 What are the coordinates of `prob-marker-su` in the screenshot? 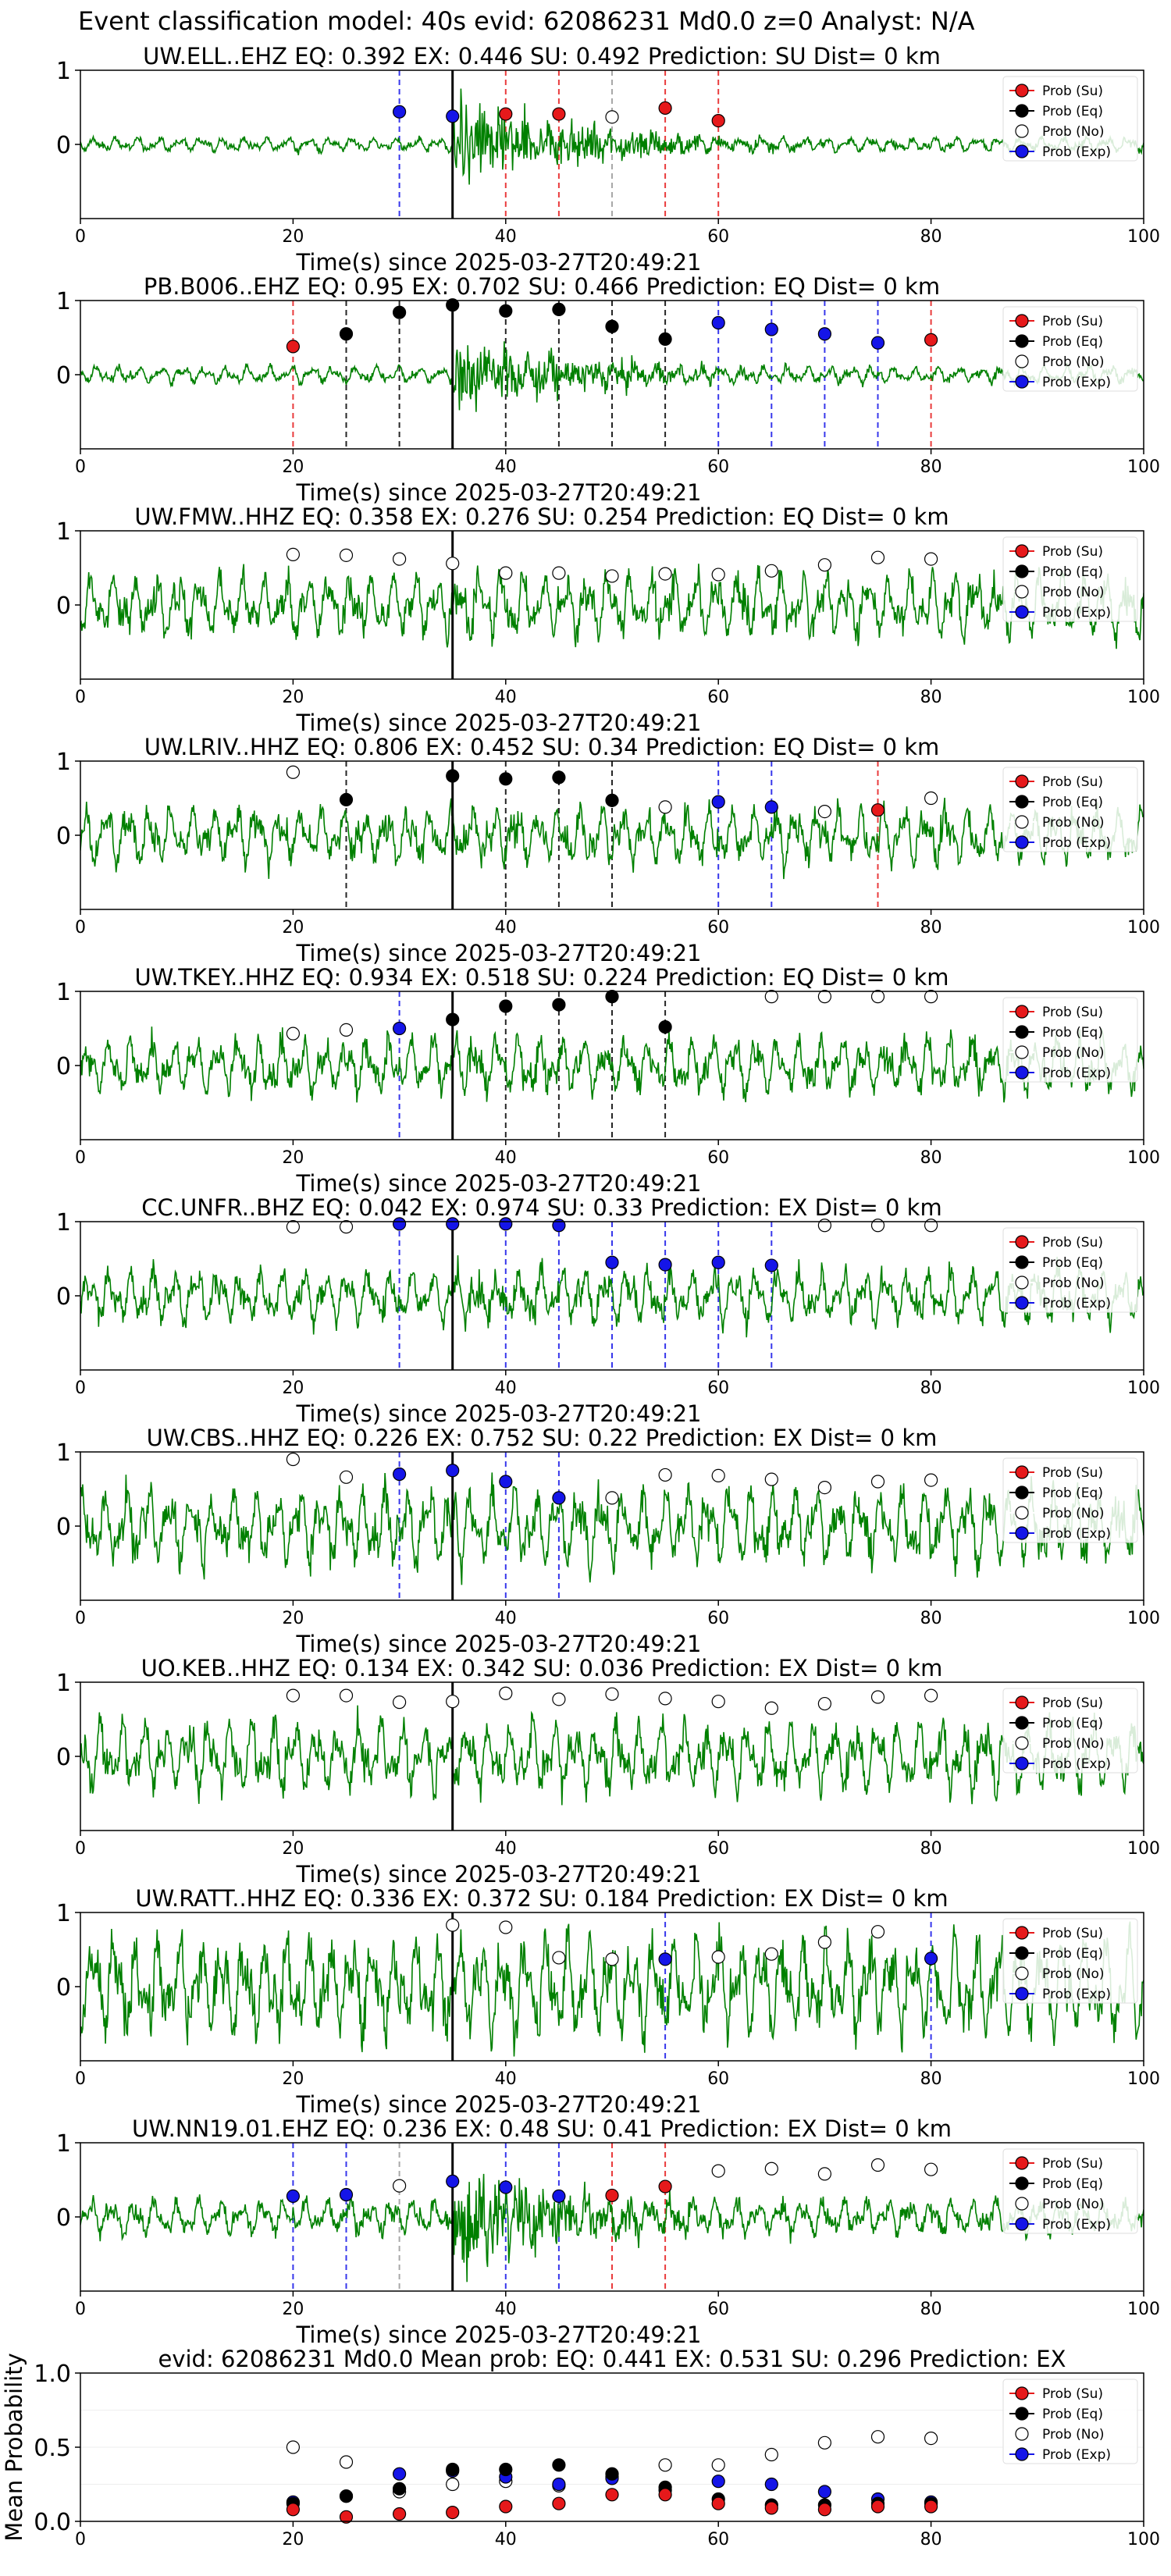 It's located at (931, 340).